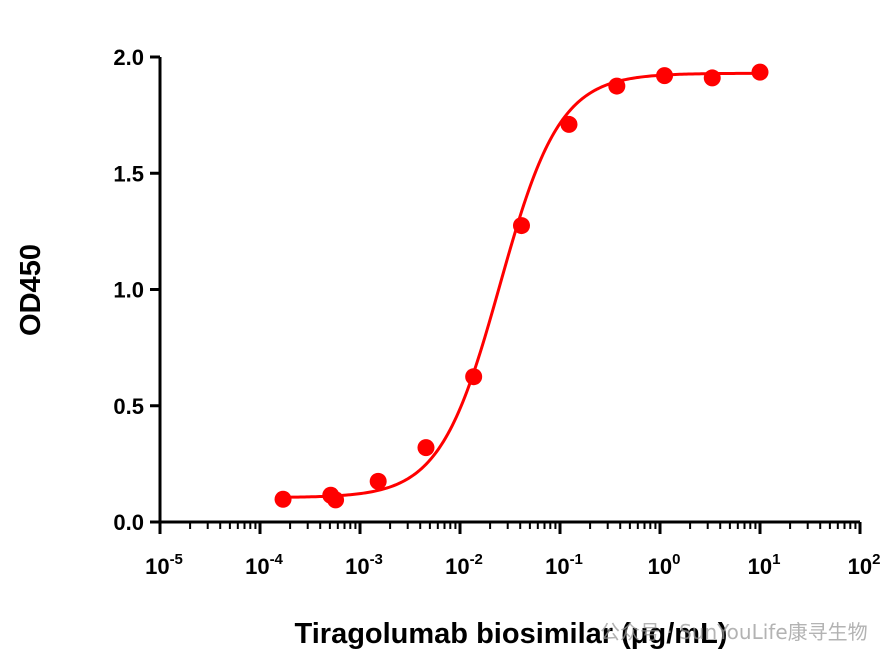 The image size is (892, 665). Describe the element at coordinates (264, 565) in the screenshot. I see `x-tick-label: 10⁻⁴` at that location.